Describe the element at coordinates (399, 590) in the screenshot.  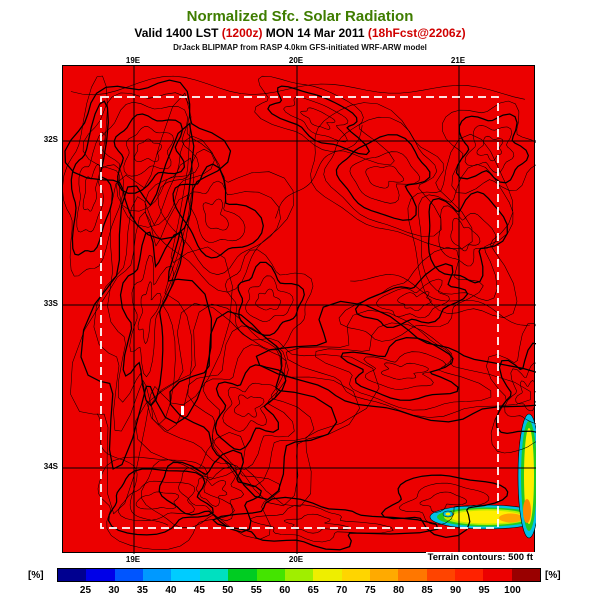
I see `colorbar-tick-label: 80` at that location.